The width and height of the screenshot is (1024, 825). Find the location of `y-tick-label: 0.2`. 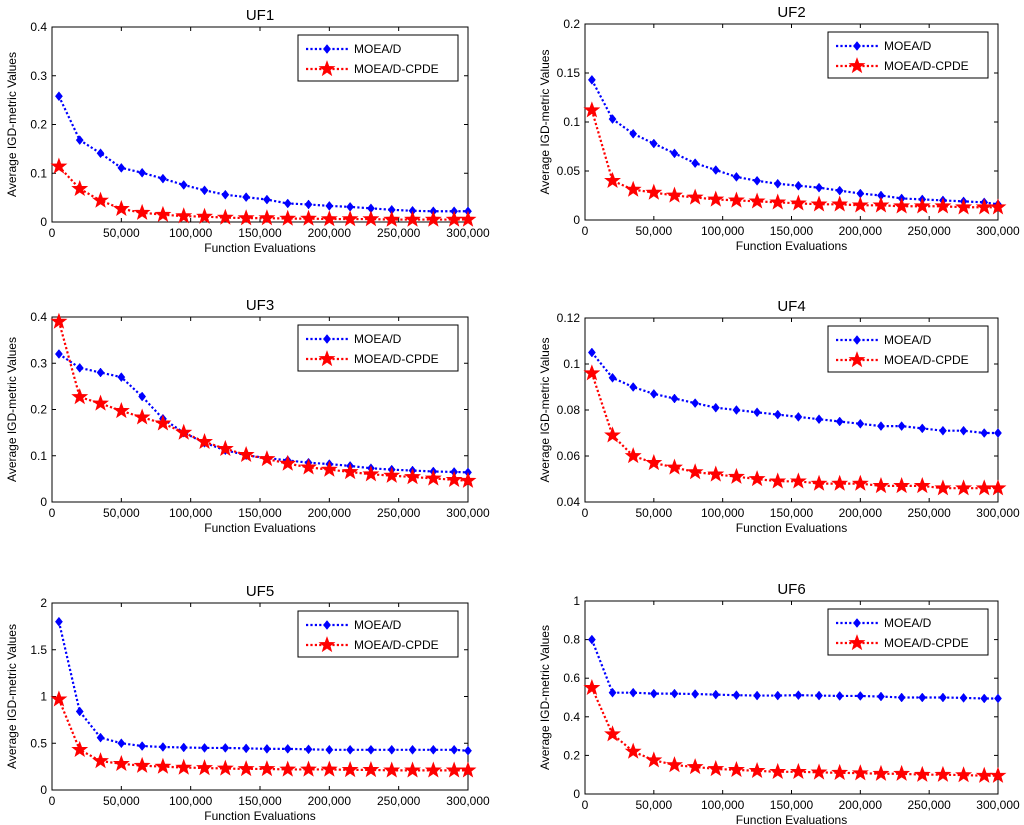

y-tick-label: 0.2 is located at coordinates (571, 755).